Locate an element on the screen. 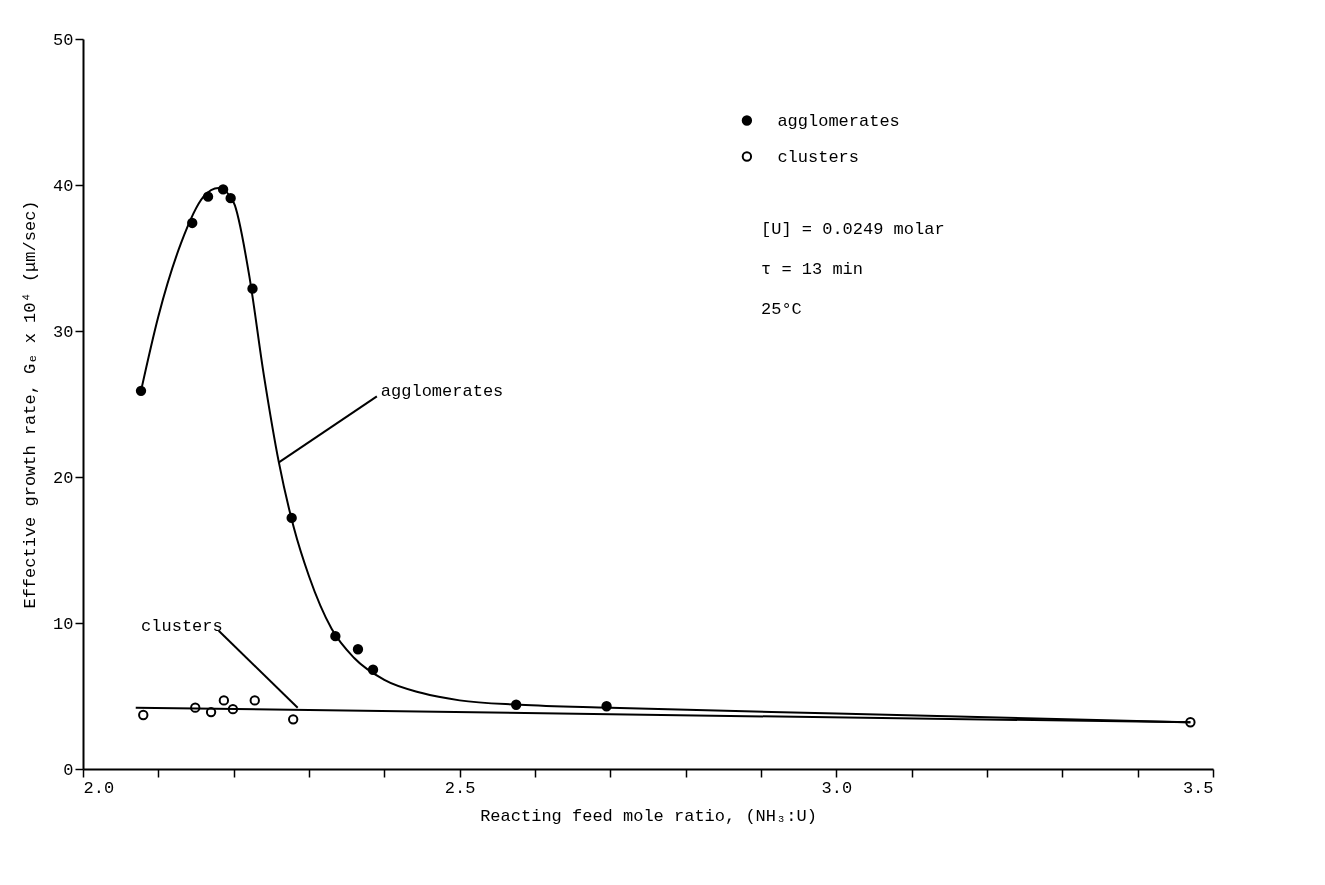 Image resolution: width=1325 pixels, height=885 pixels. x-tick-label: 2.5 is located at coordinates (460, 788).